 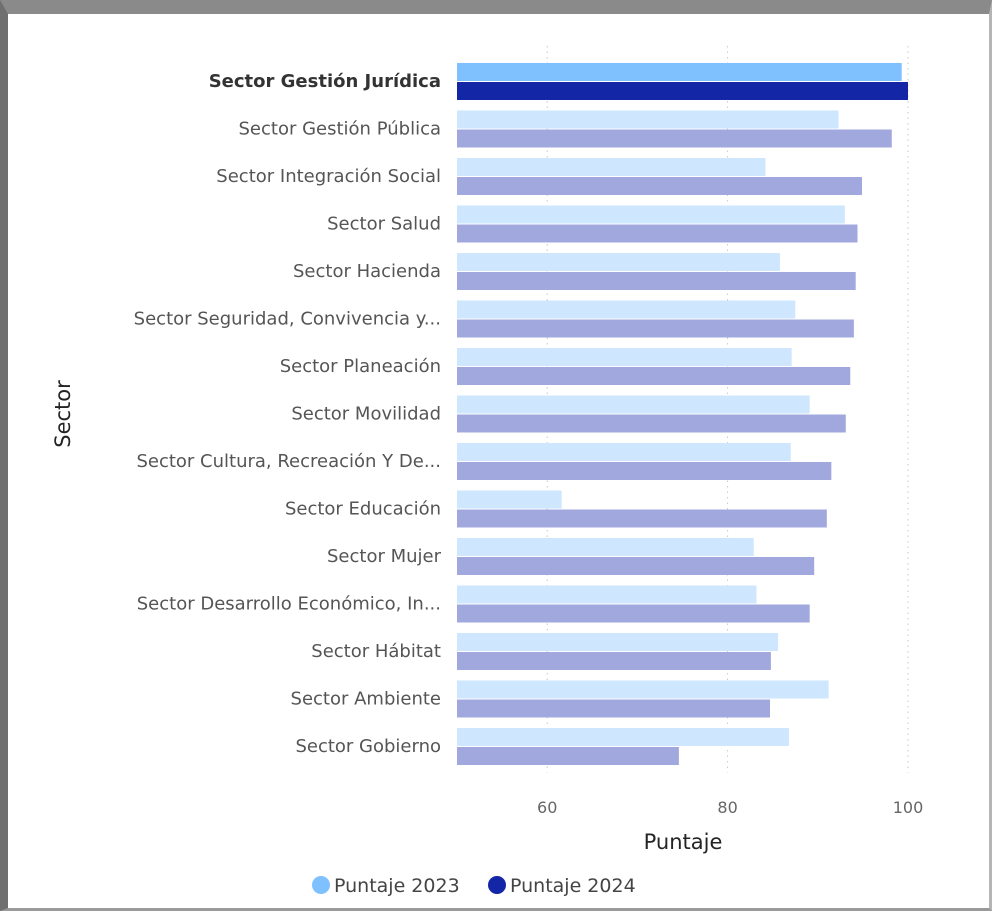 I want to click on category-label: Sector Ambiente, so click(x=366, y=699).